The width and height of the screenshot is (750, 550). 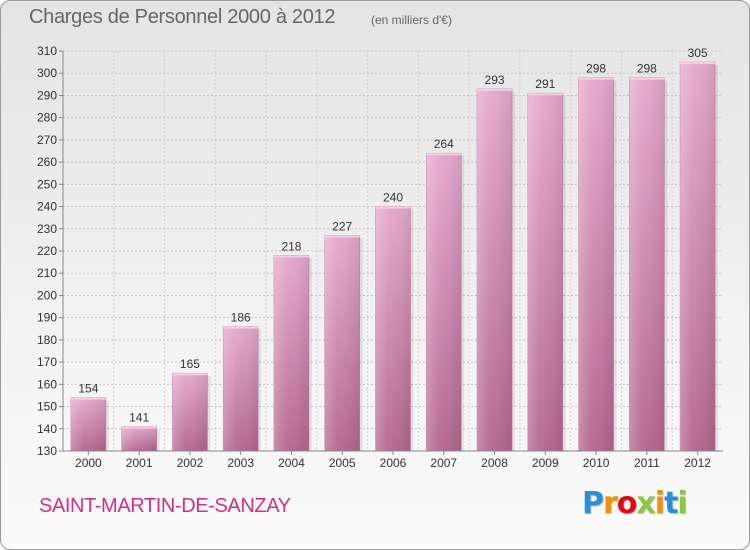 What do you see at coordinates (671, 503) in the screenshot?
I see `logo-letter: t` at bounding box center [671, 503].